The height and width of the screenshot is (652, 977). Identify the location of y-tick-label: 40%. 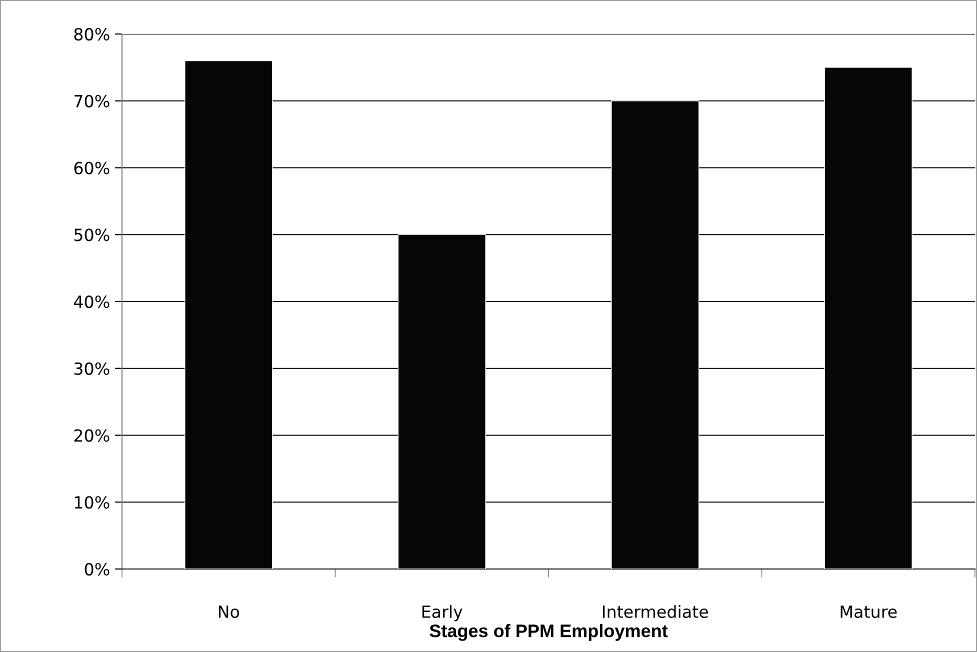
(92, 301).